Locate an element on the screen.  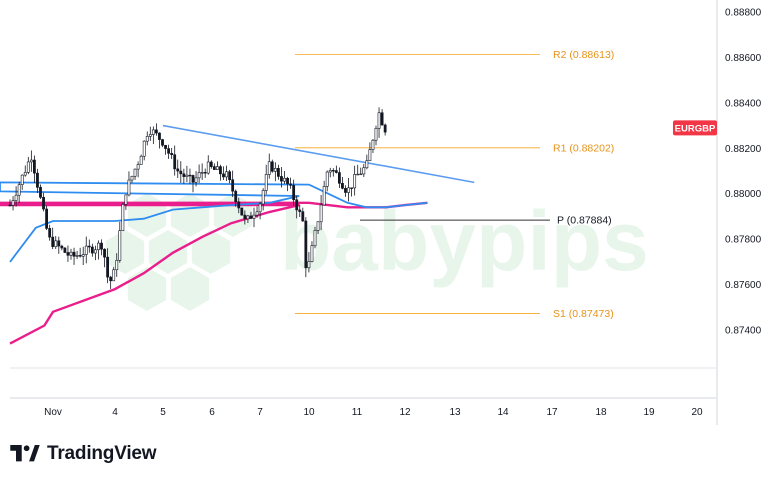
time-tick-label: 4 is located at coordinates (115, 412).